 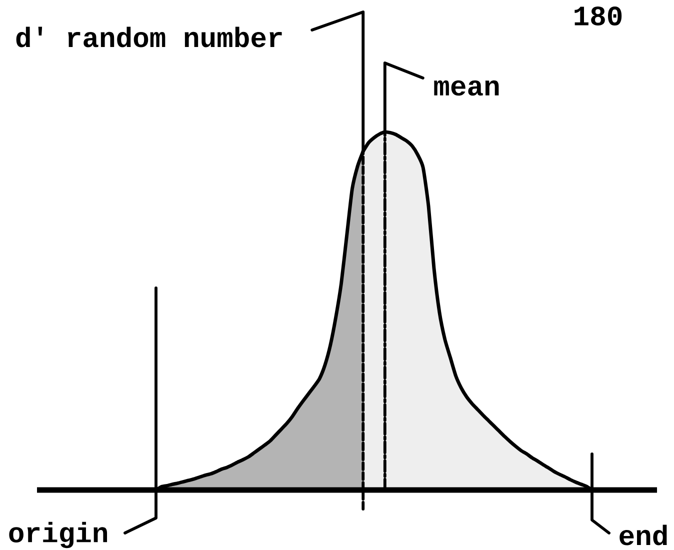 What do you see at coordinates (643, 535) in the screenshot?
I see `text: end` at bounding box center [643, 535].